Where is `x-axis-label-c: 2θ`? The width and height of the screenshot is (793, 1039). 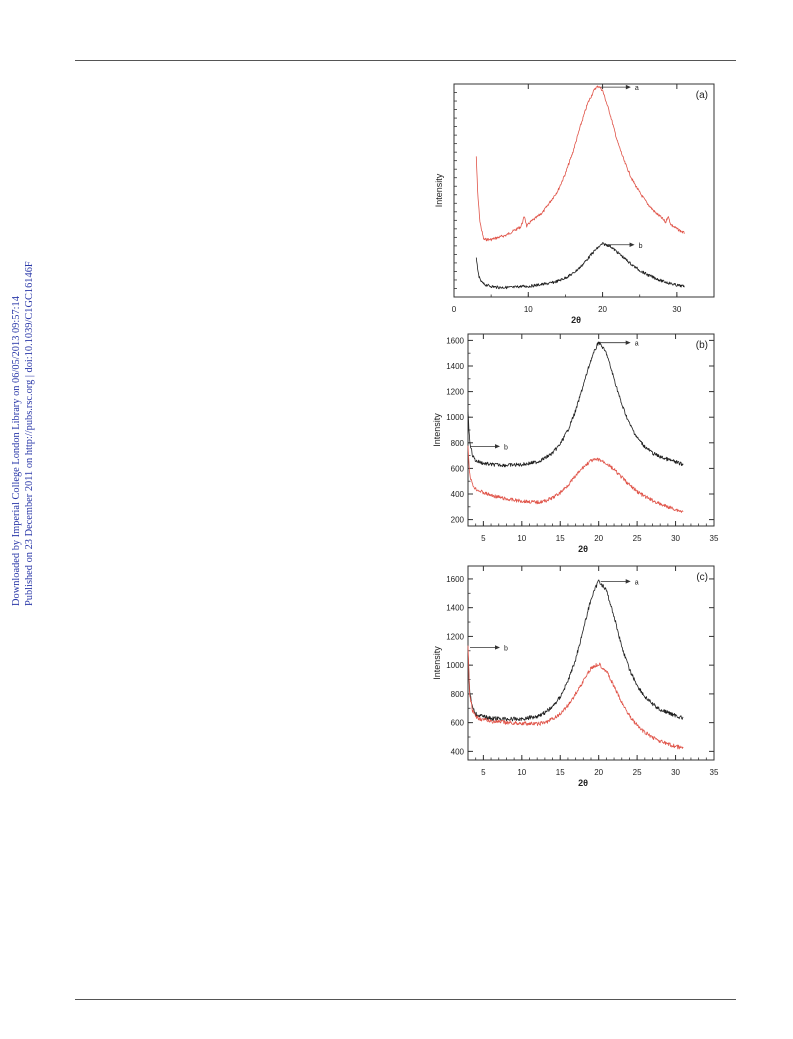 x-axis-label-c: 2θ is located at coordinates (583, 783).